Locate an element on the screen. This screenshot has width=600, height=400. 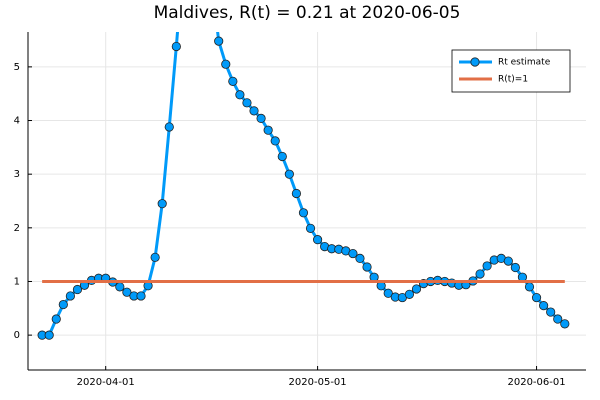
legend-box is located at coordinates (511, 71).